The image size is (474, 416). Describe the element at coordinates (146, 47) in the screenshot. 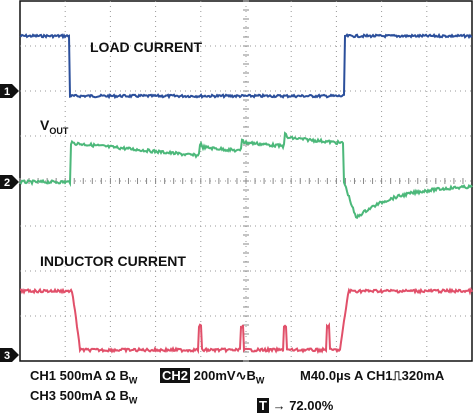

I see `trace-label: LOAD CURRENT` at that location.